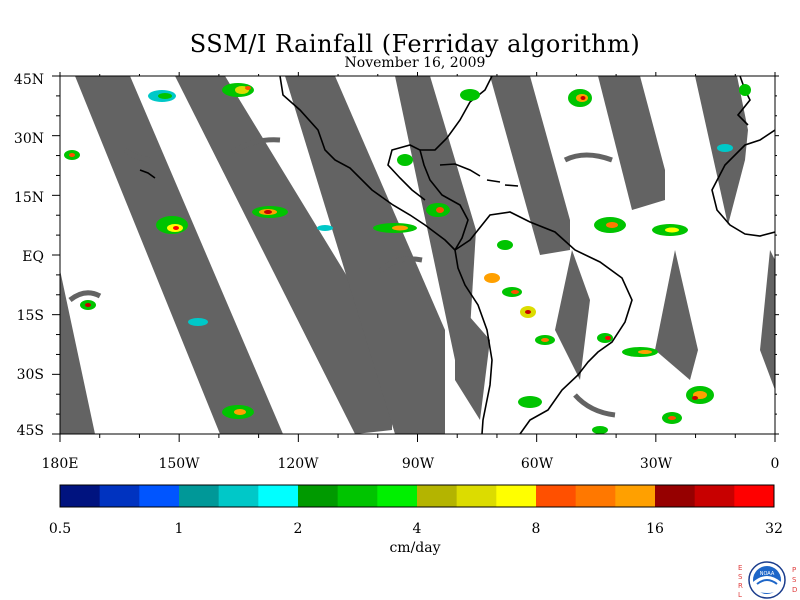 This screenshot has height=600, width=800. I want to click on esrl-letters: E S R L P S D, so click(767, 581).